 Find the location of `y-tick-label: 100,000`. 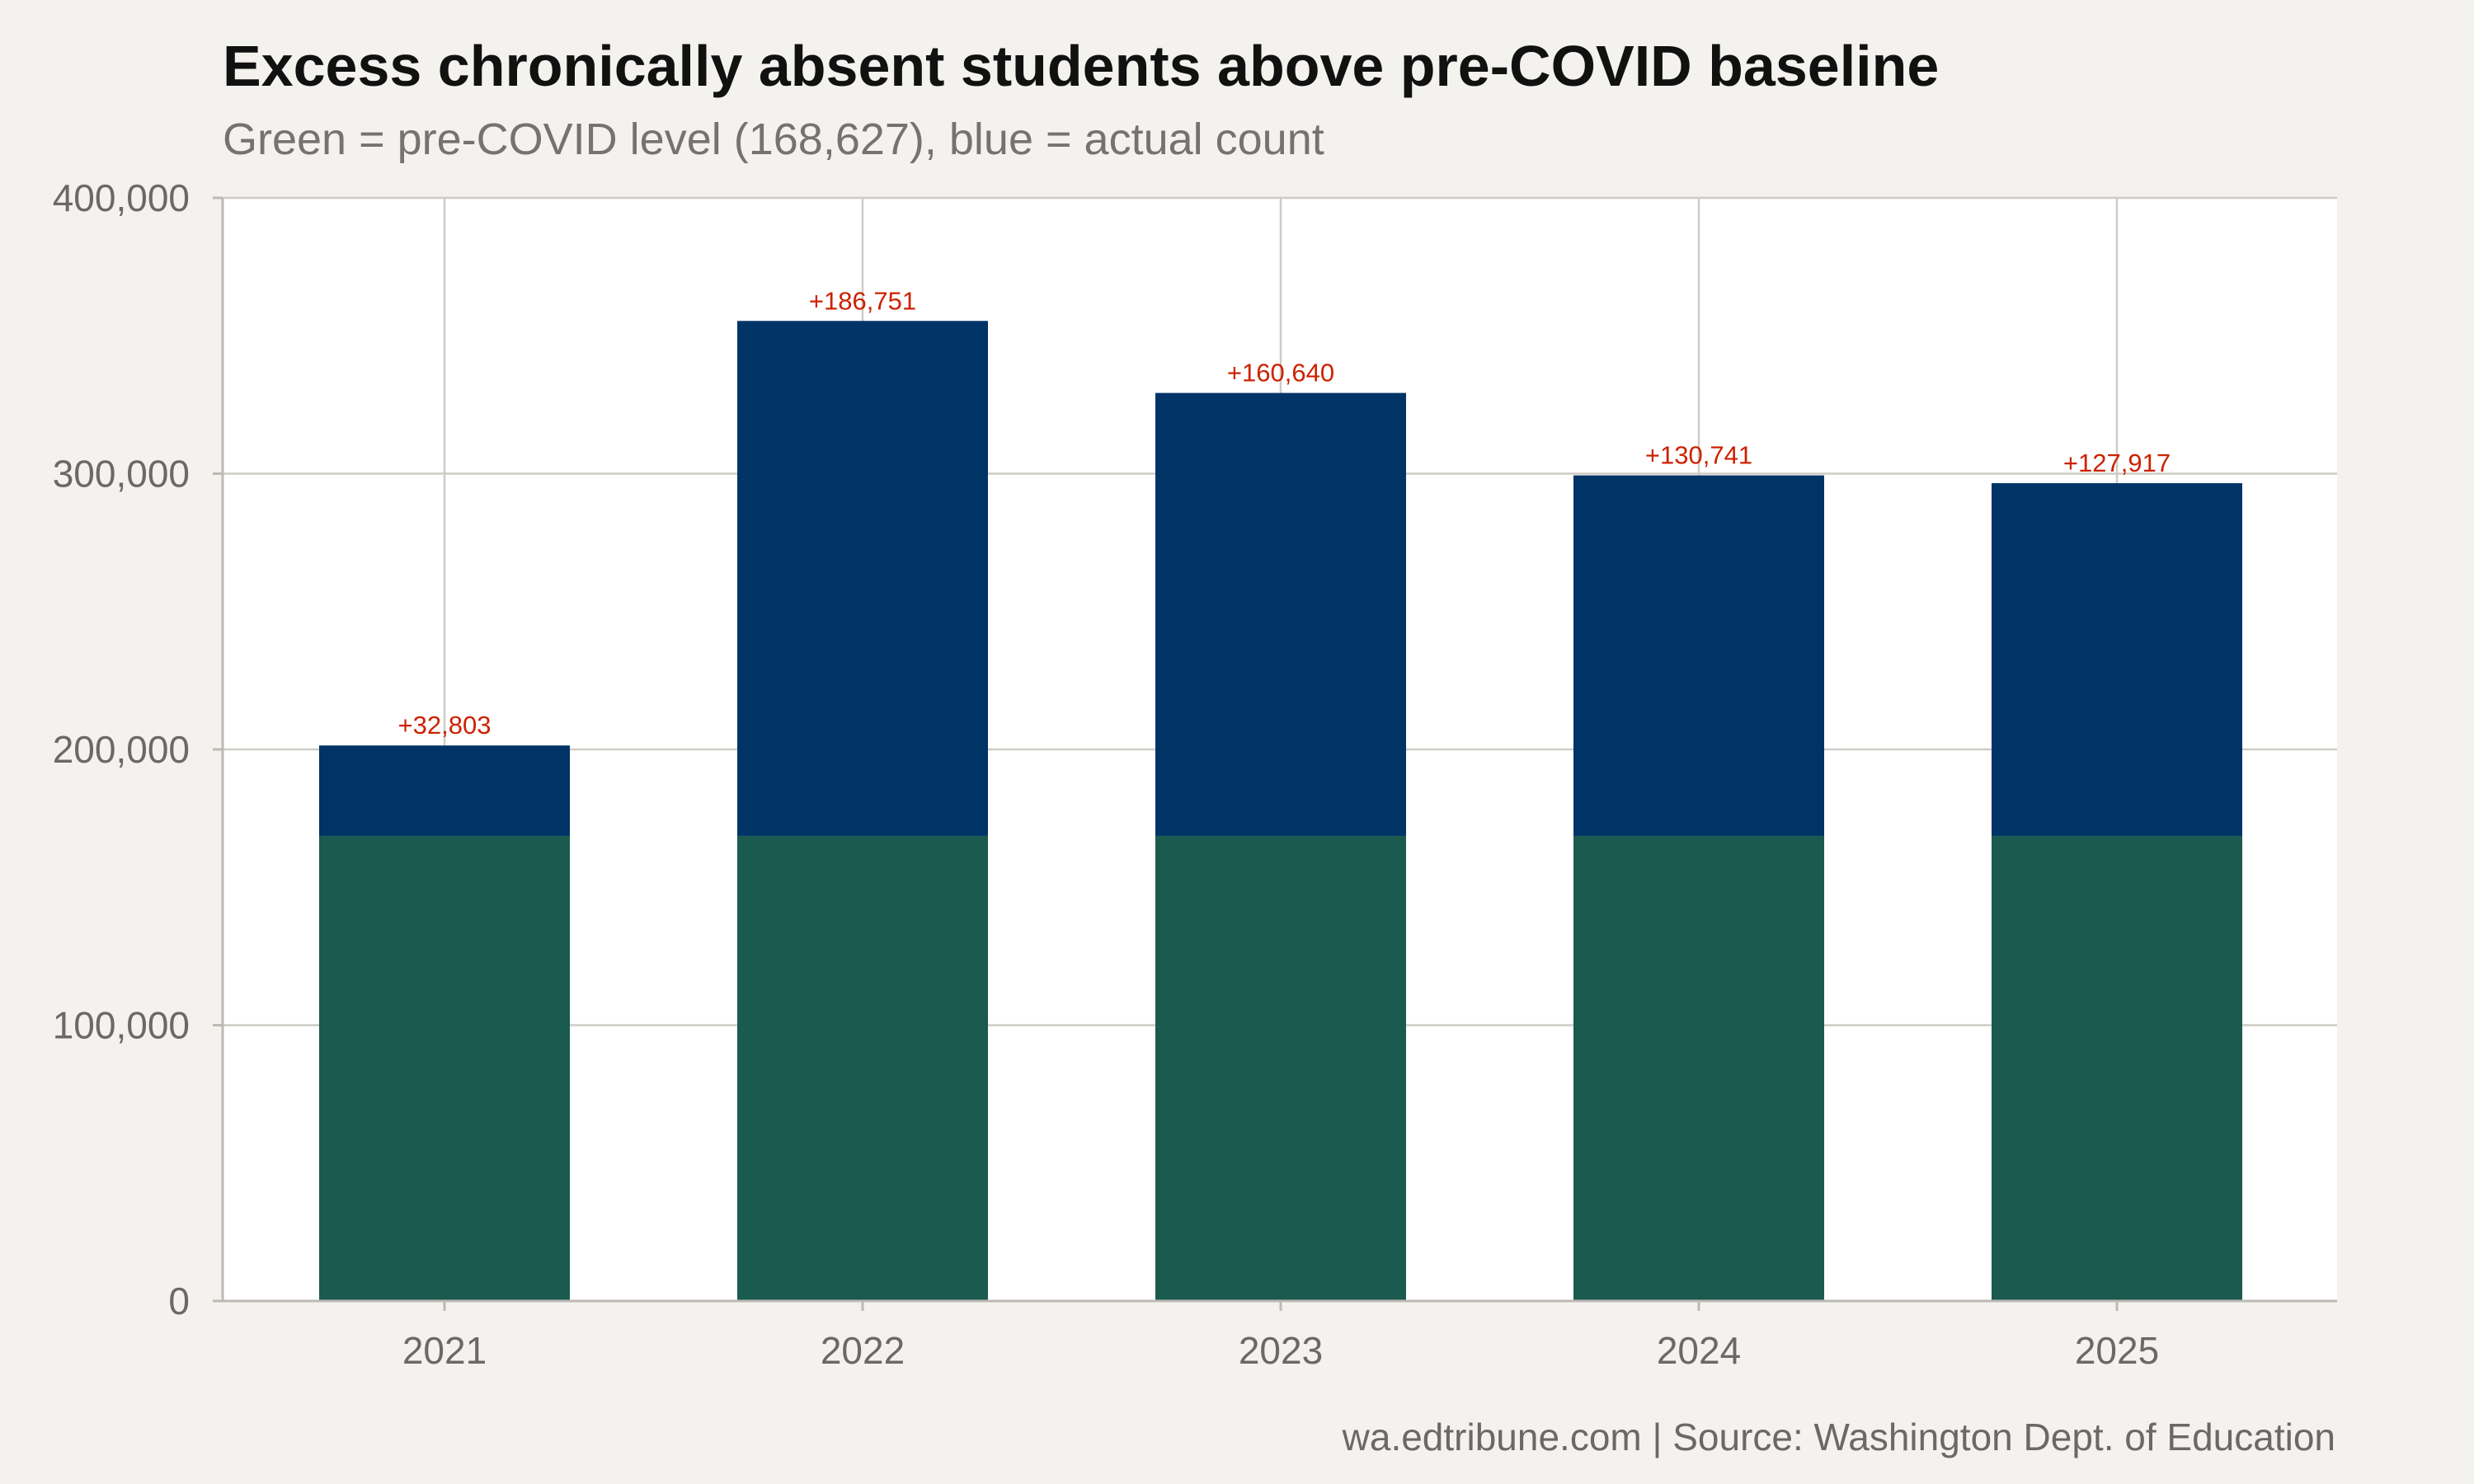

y-tick-label: 100,000 is located at coordinates (121, 1025).